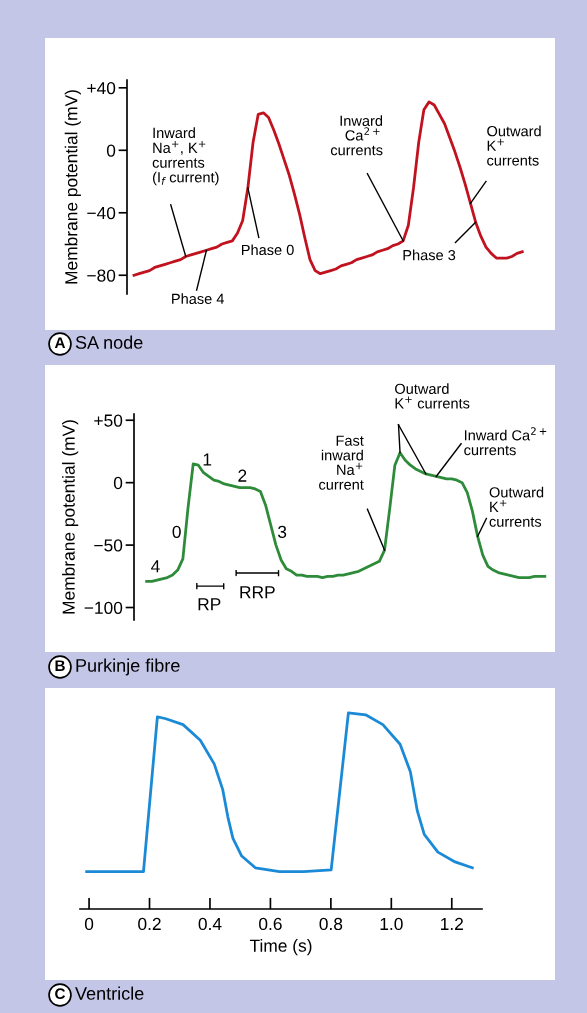 The width and height of the screenshot is (587, 1013). What do you see at coordinates (505, 441) in the screenshot?
I see `text: Inward Ca$^{2+}$ currents` at bounding box center [505, 441].